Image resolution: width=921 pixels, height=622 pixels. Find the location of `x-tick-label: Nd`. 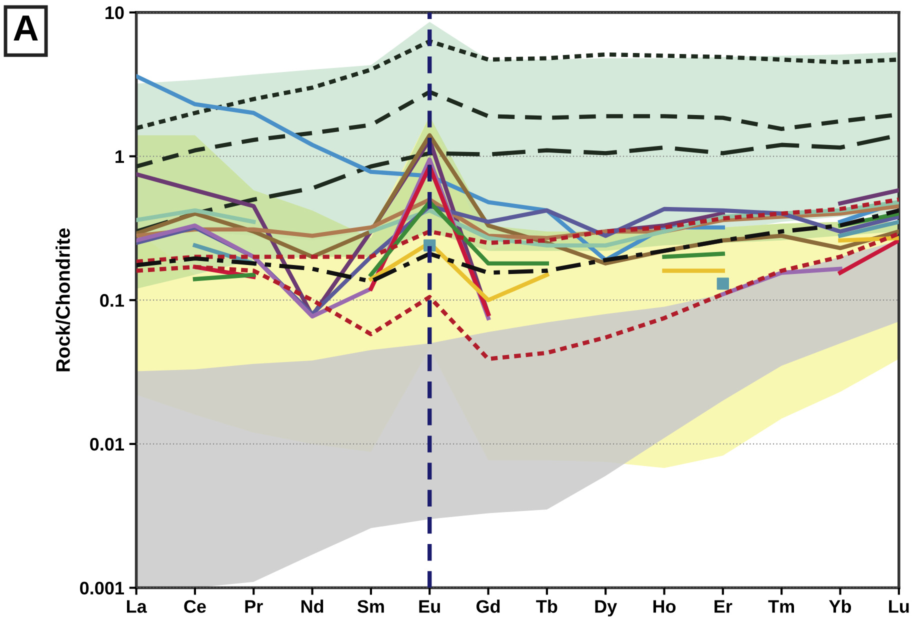

x-tick-label: Nd is located at coordinates (312, 606).